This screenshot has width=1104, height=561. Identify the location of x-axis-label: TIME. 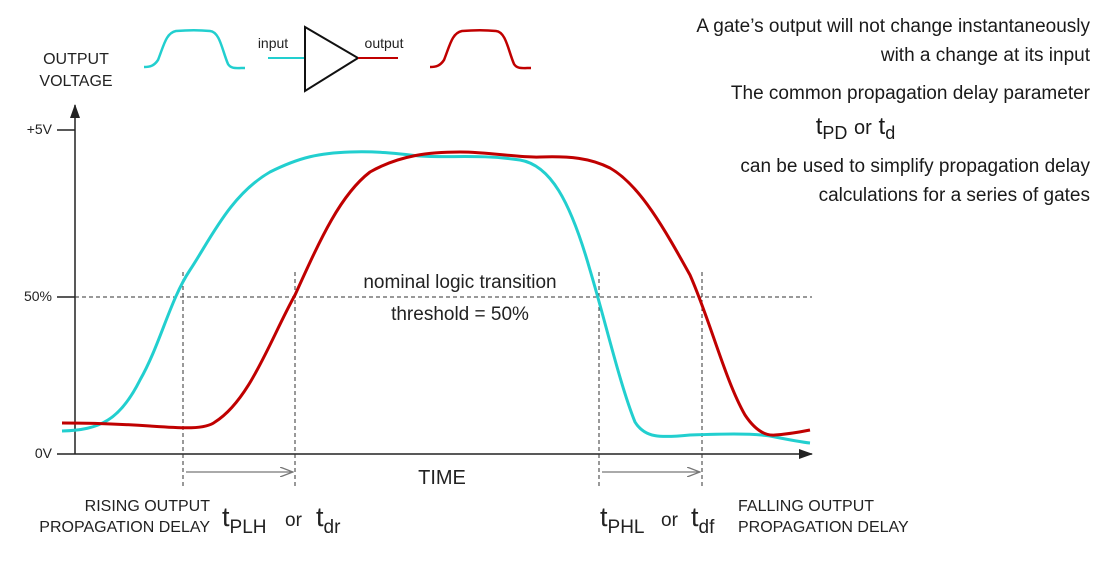
(442, 478).